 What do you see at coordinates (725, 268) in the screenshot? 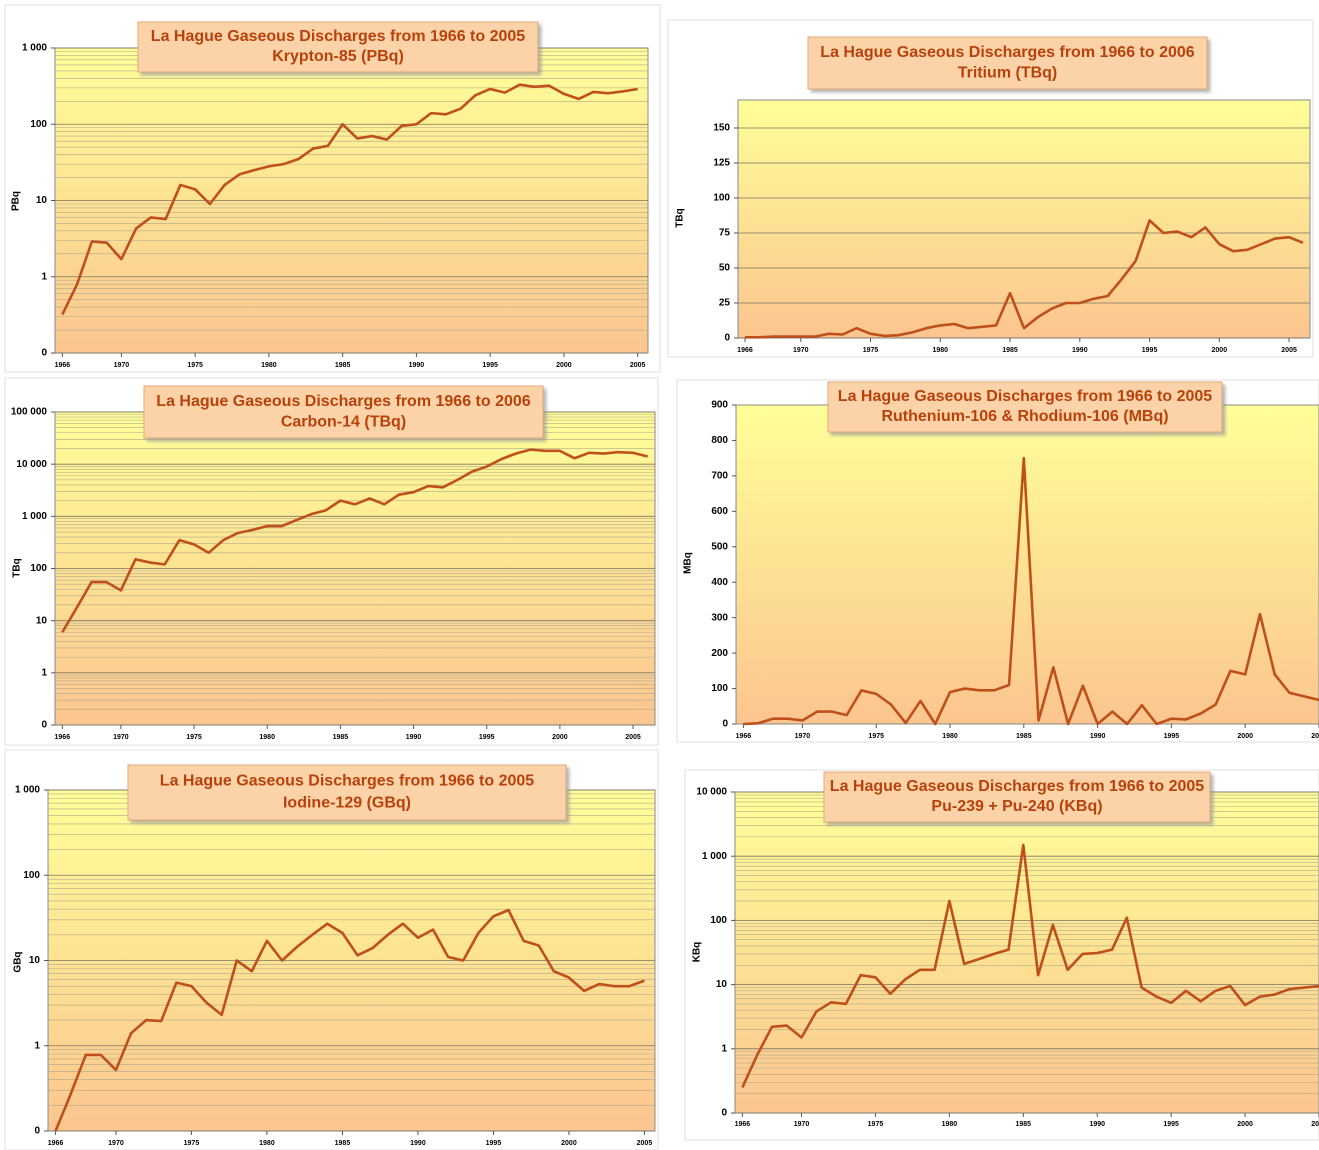
I see `y-tick-label: 50` at bounding box center [725, 268].